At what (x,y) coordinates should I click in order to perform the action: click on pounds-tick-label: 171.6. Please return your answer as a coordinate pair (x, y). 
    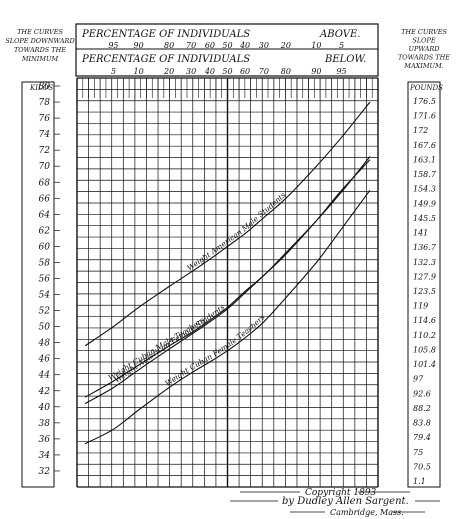
    Looking at the image, I should click on (424, 116).